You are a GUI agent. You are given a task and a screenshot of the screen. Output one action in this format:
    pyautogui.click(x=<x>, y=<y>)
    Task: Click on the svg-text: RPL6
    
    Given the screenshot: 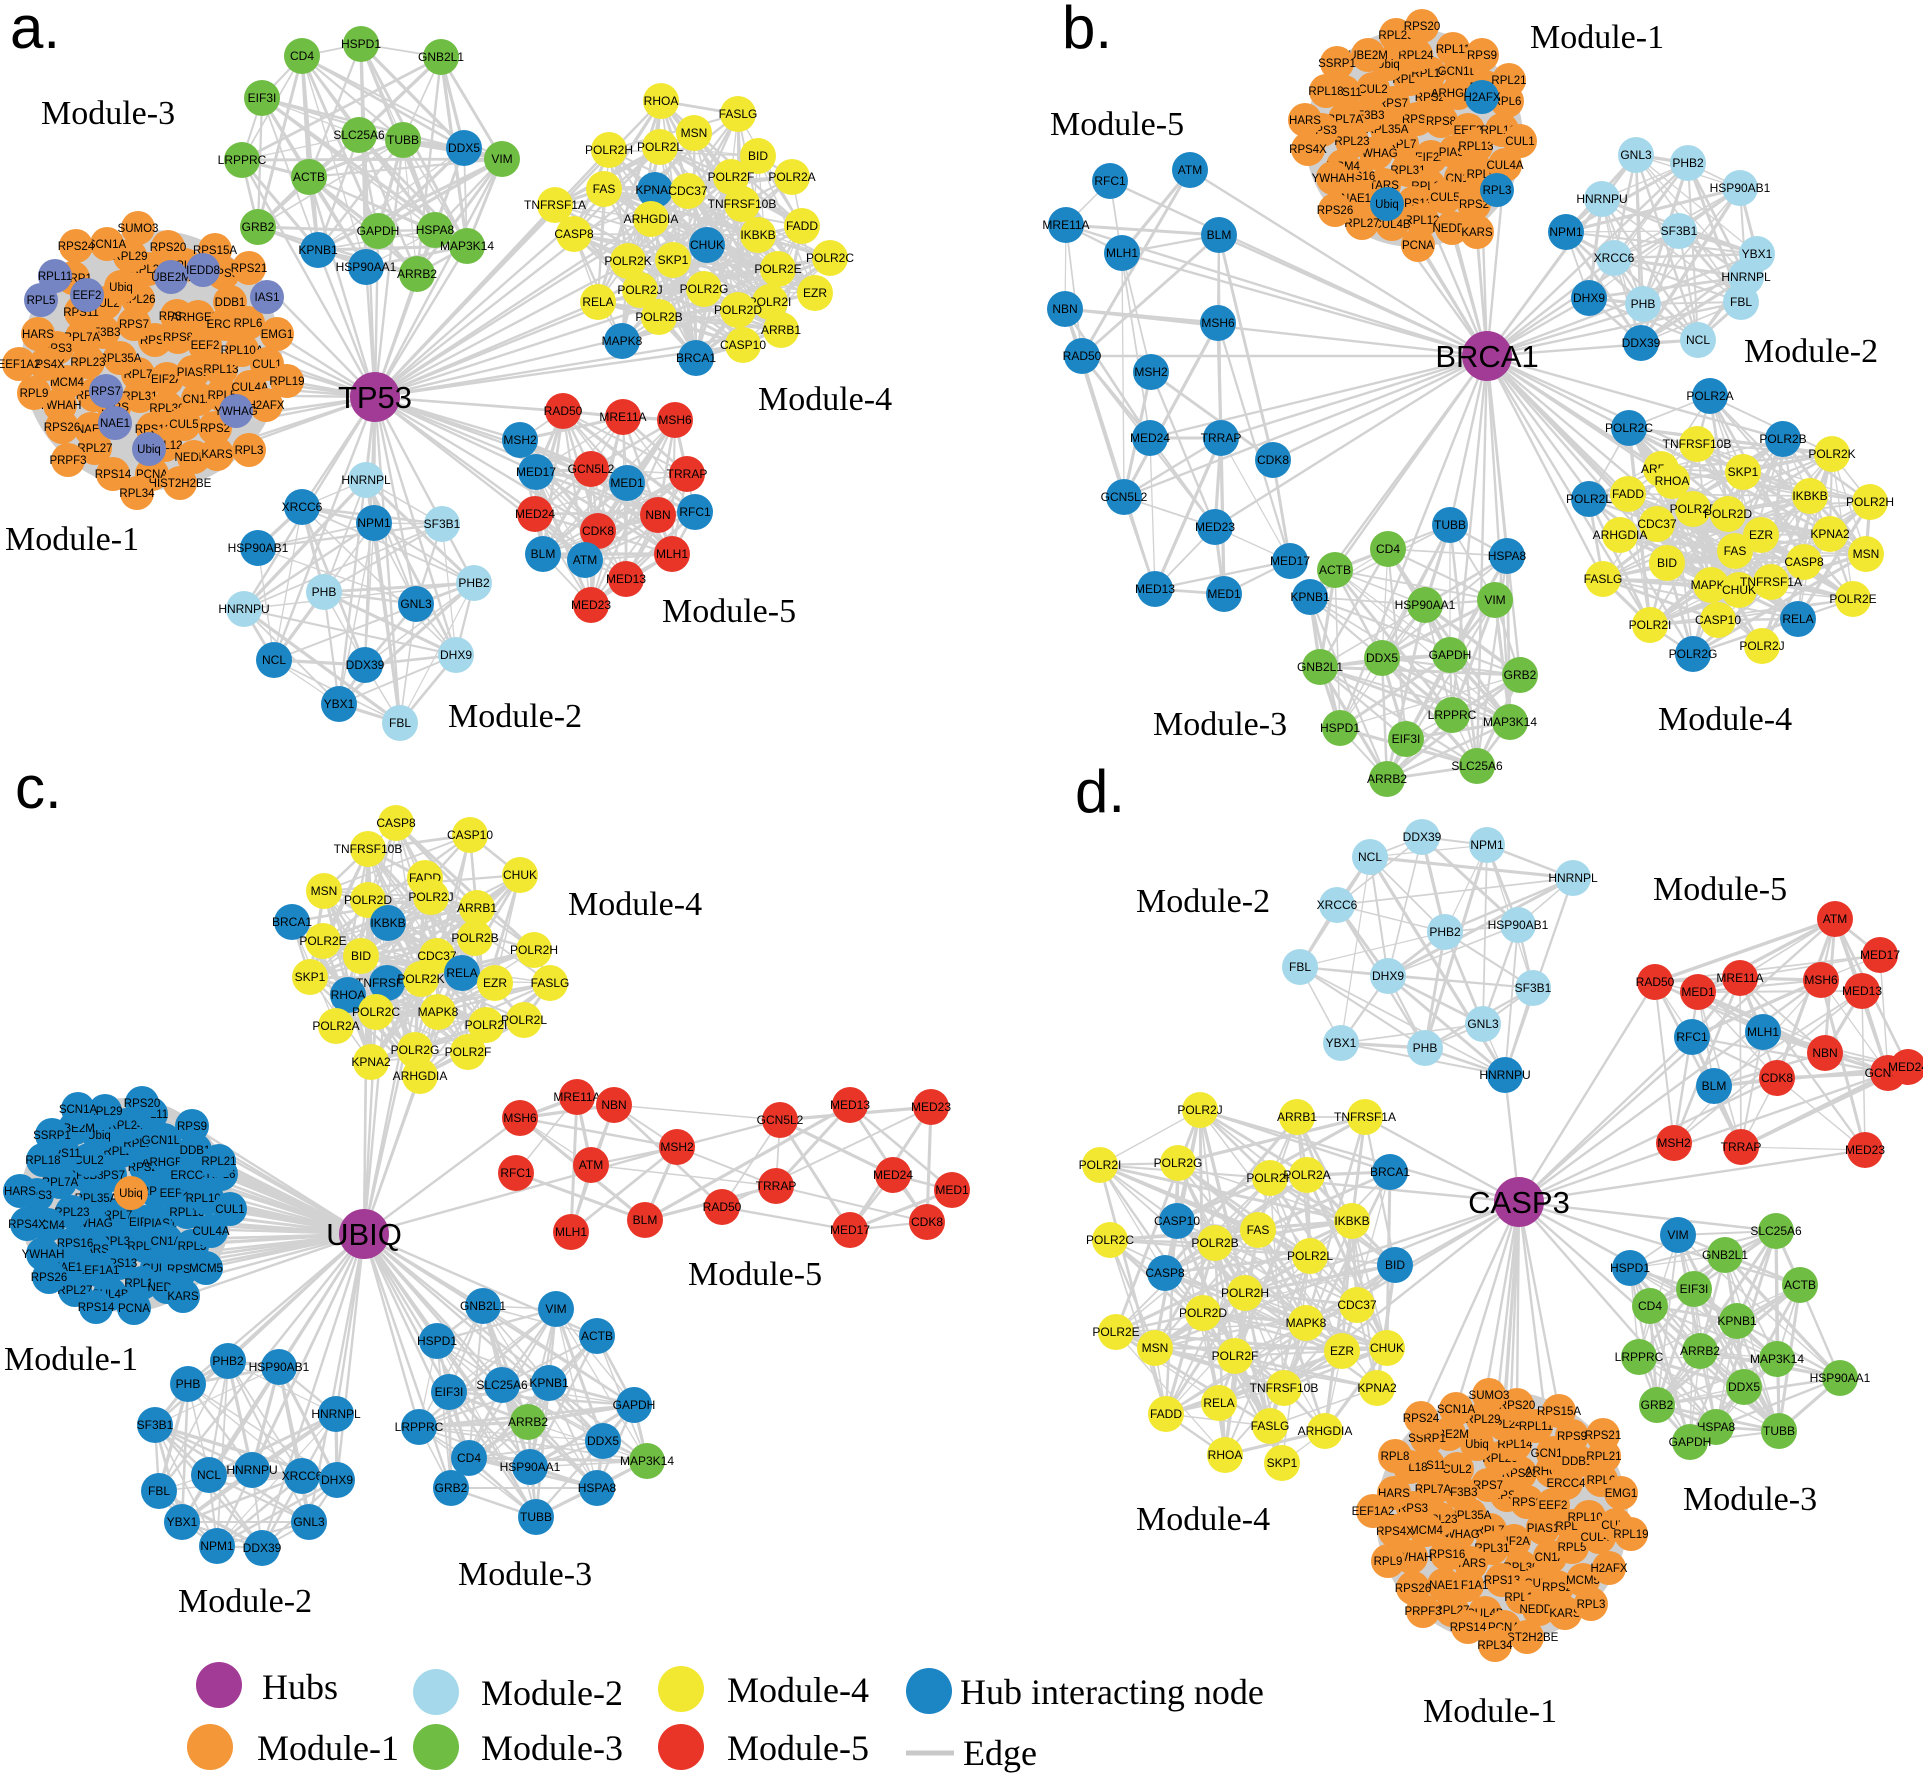 What is the action you would take?
    pyautogui.click(x=248, y=324)
    